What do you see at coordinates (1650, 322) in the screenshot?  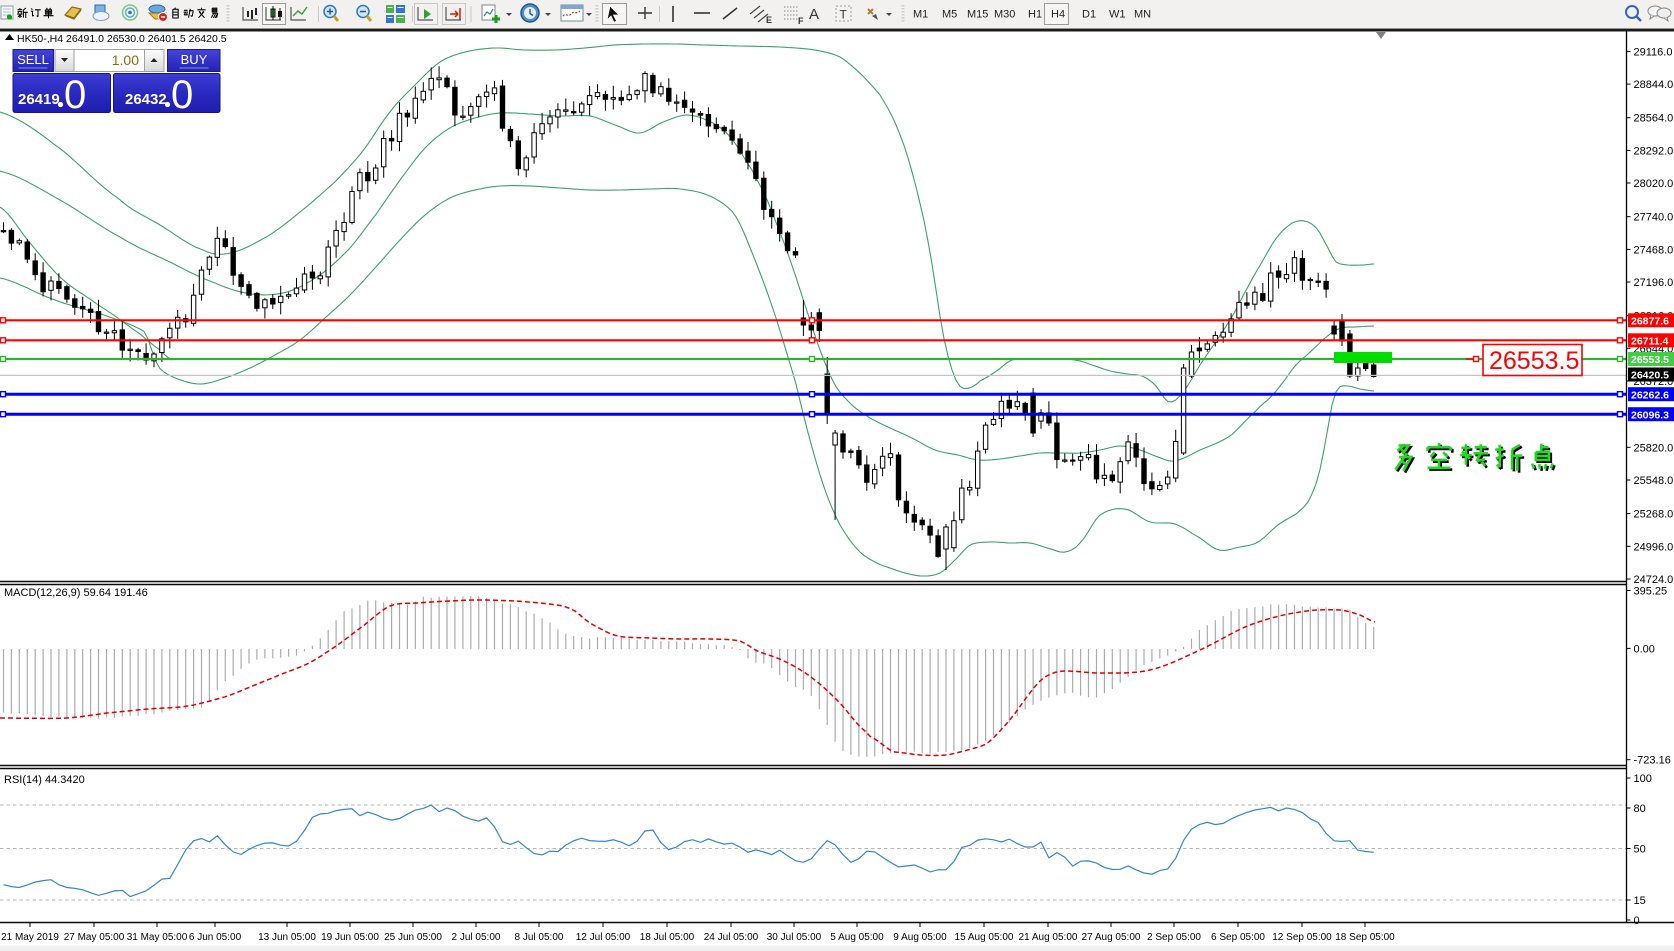 I see `svg-text: 26877.6` at bounding box center [1650, 322].